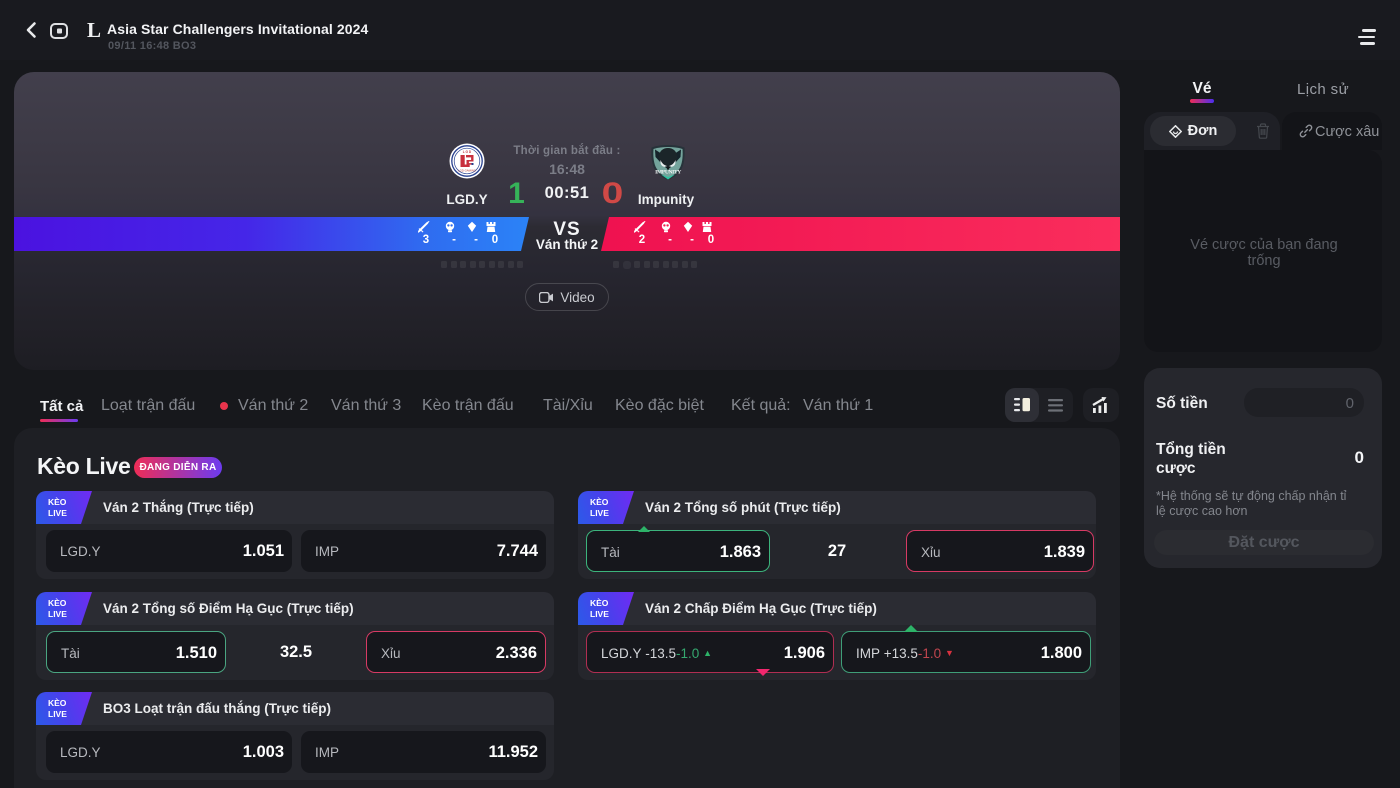 This screenshot has width=1400, height=788. Describe the element at coordinates (467, 171) in the screenshot. I see `svg-text: LGD GAMING` at that location.